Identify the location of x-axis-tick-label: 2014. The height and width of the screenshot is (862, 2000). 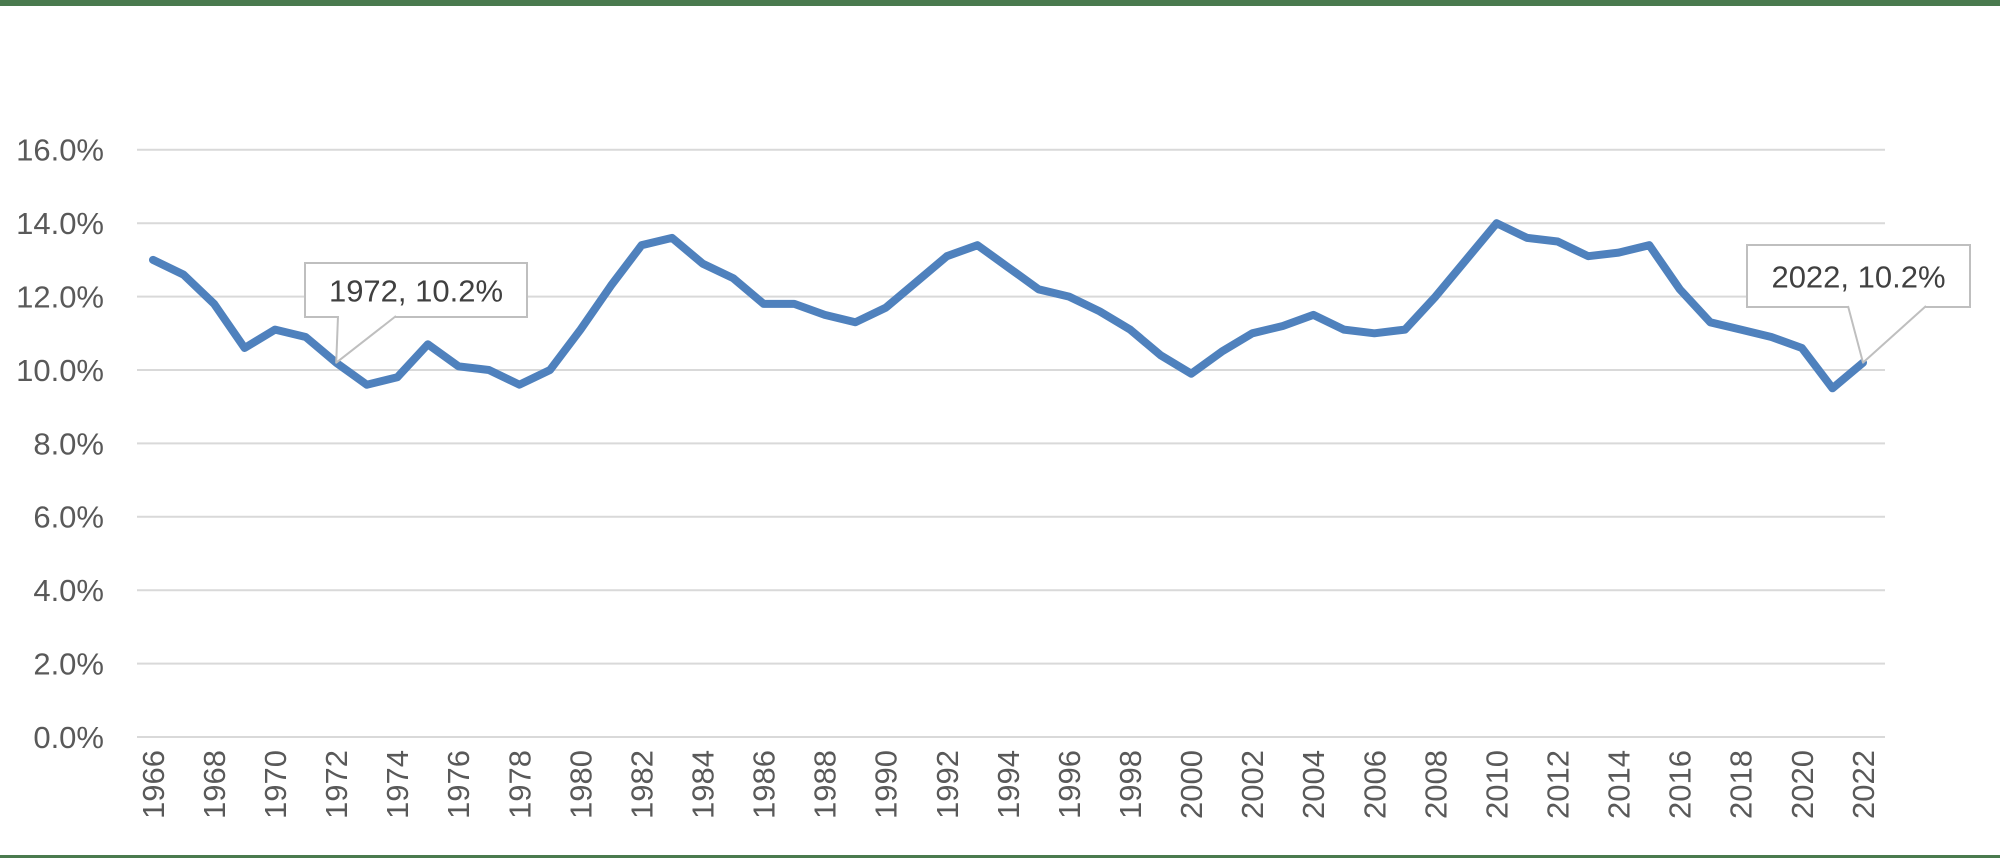
(1619, 784).